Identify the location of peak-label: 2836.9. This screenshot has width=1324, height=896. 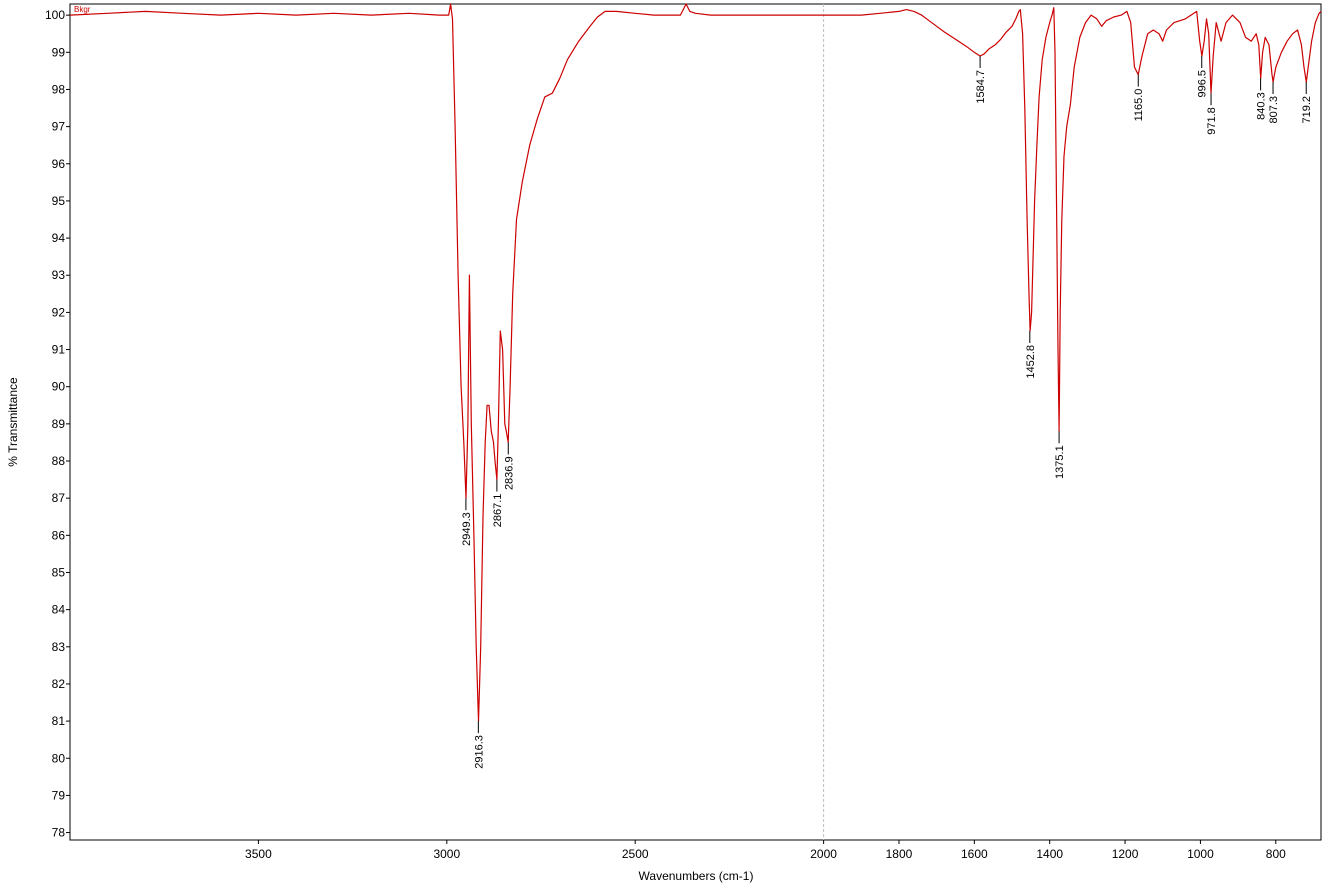
(509, 473).